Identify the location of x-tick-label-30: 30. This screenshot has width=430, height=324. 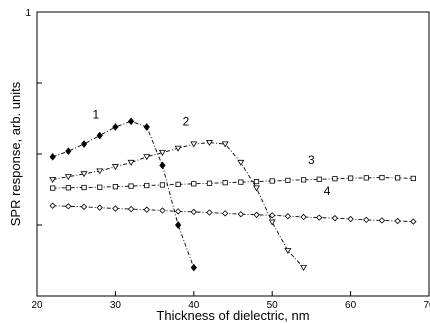
(116, 305).